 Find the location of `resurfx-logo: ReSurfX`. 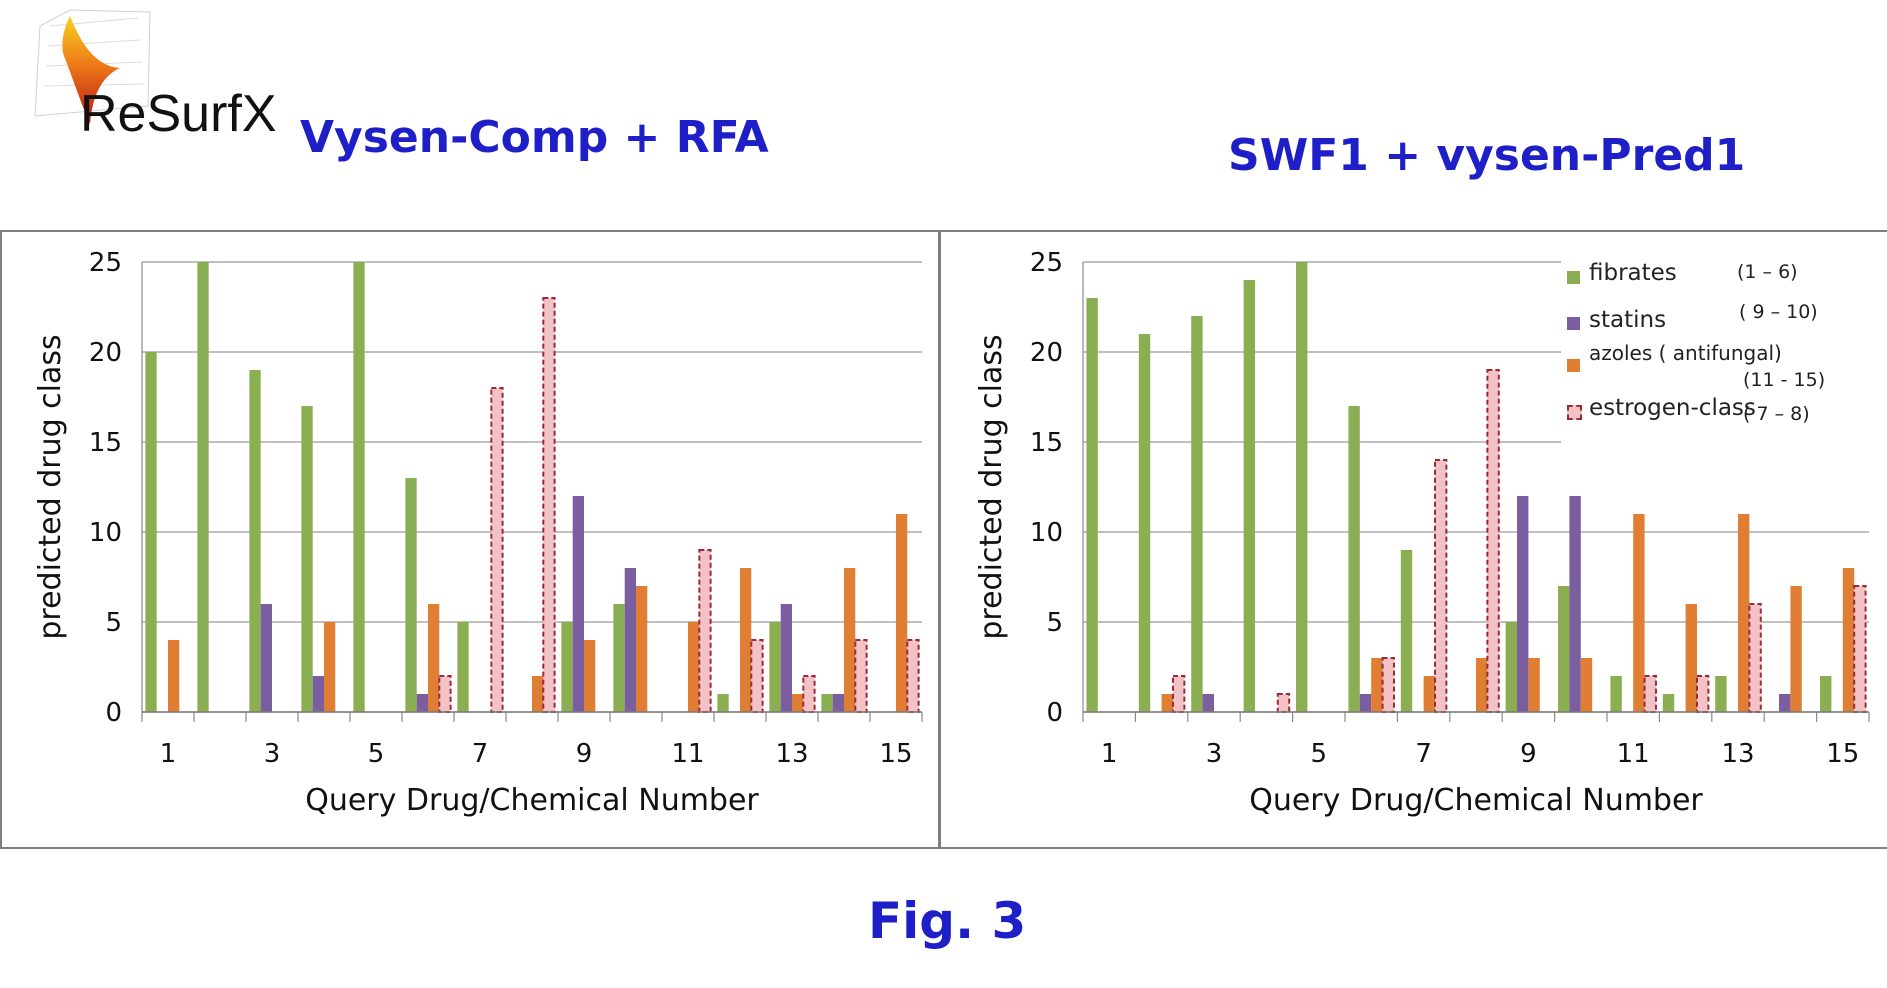

resurfx-logo: ReSurfX is located at coordinates (157, 74).